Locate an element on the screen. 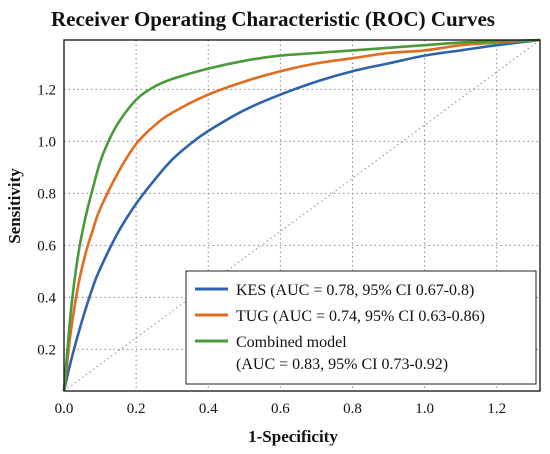 The image size is (550, 454). y-tick-label: 1.2 is located at coordinates (46, 90).